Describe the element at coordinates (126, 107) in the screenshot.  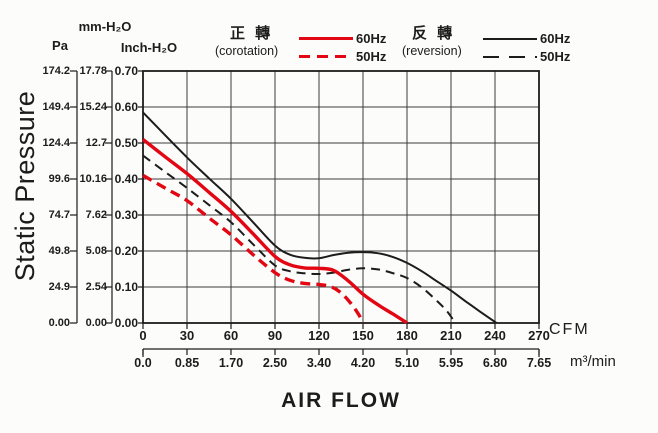
I see `y-tick-label-inch-h2o: 0.60` at that location.